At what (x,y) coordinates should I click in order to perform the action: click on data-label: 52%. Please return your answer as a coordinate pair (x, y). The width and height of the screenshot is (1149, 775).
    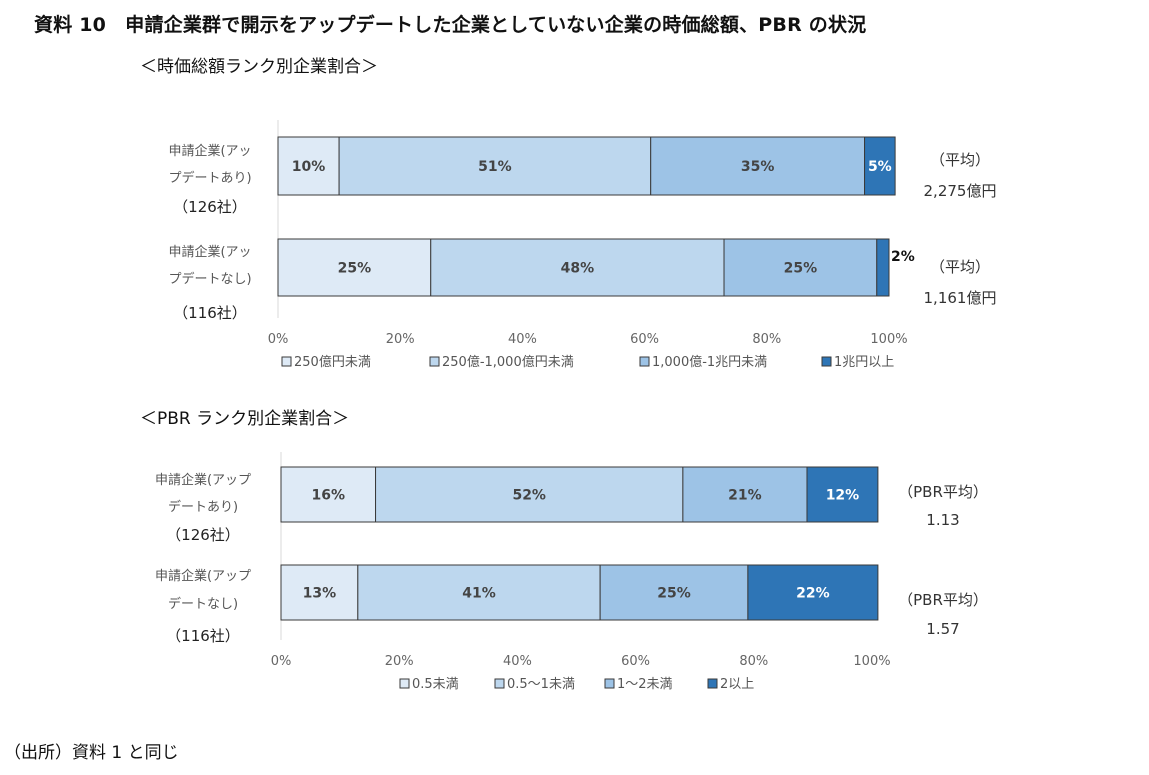
    Looking at the image, I should click on (529, 496).